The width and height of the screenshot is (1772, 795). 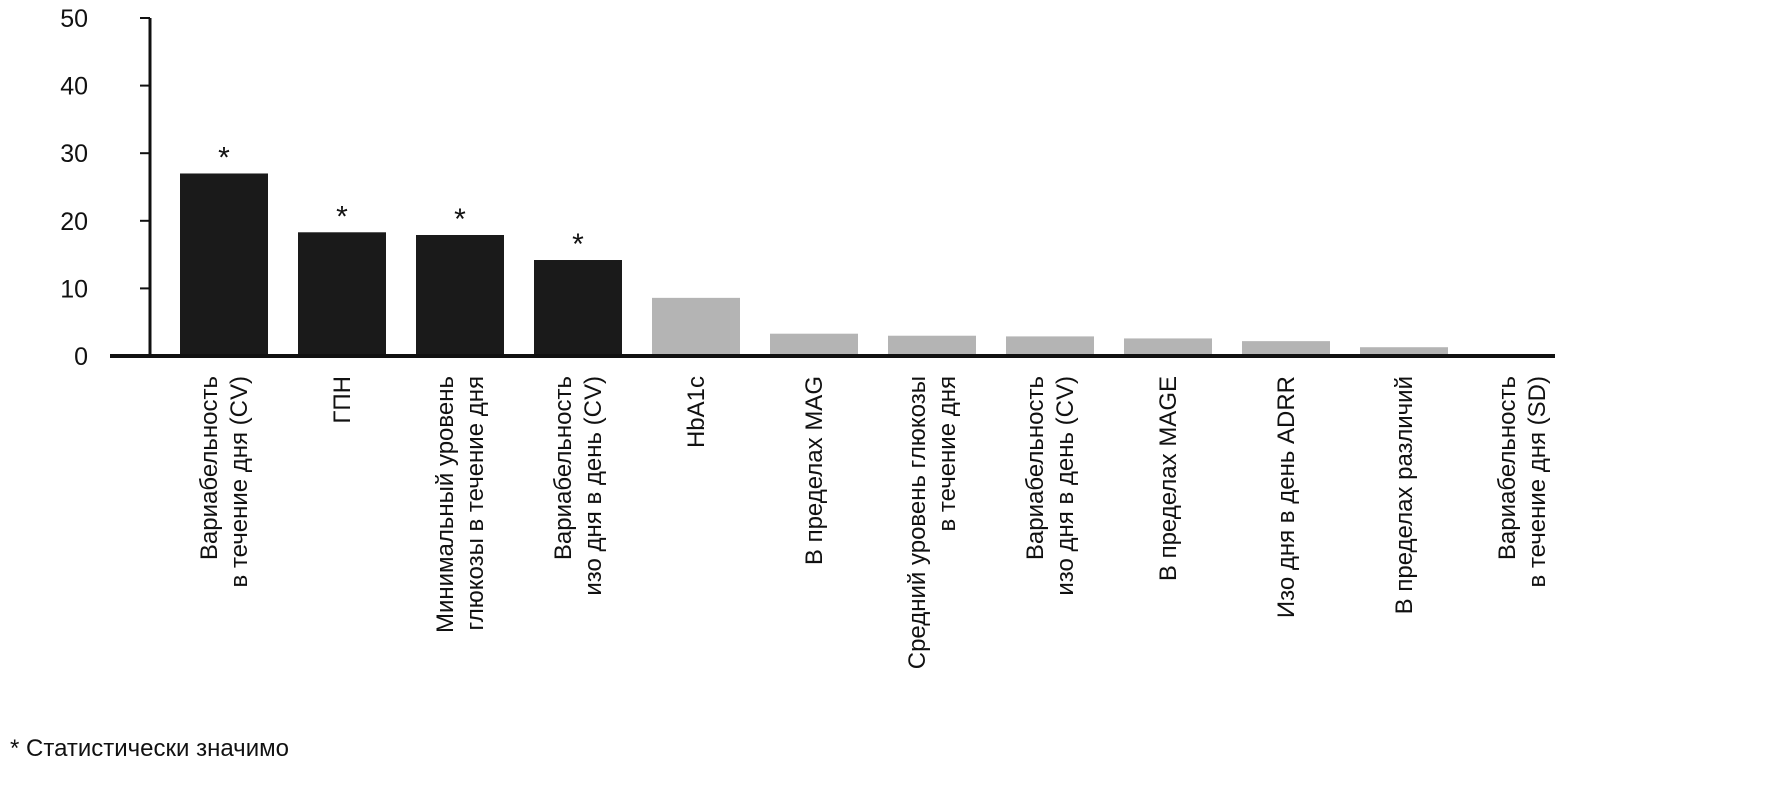 I want to click on category-label: HbA1c, so click(x=696, y=412).